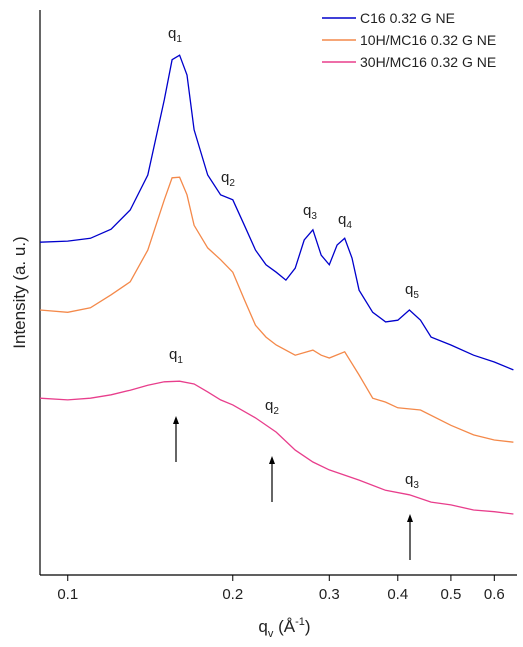 The image size is (523, 647). Describe the element at coordinates (428, 62) in the screenshot. I see `legend-label: 30H/MC16 0.32 G NE` at that location.